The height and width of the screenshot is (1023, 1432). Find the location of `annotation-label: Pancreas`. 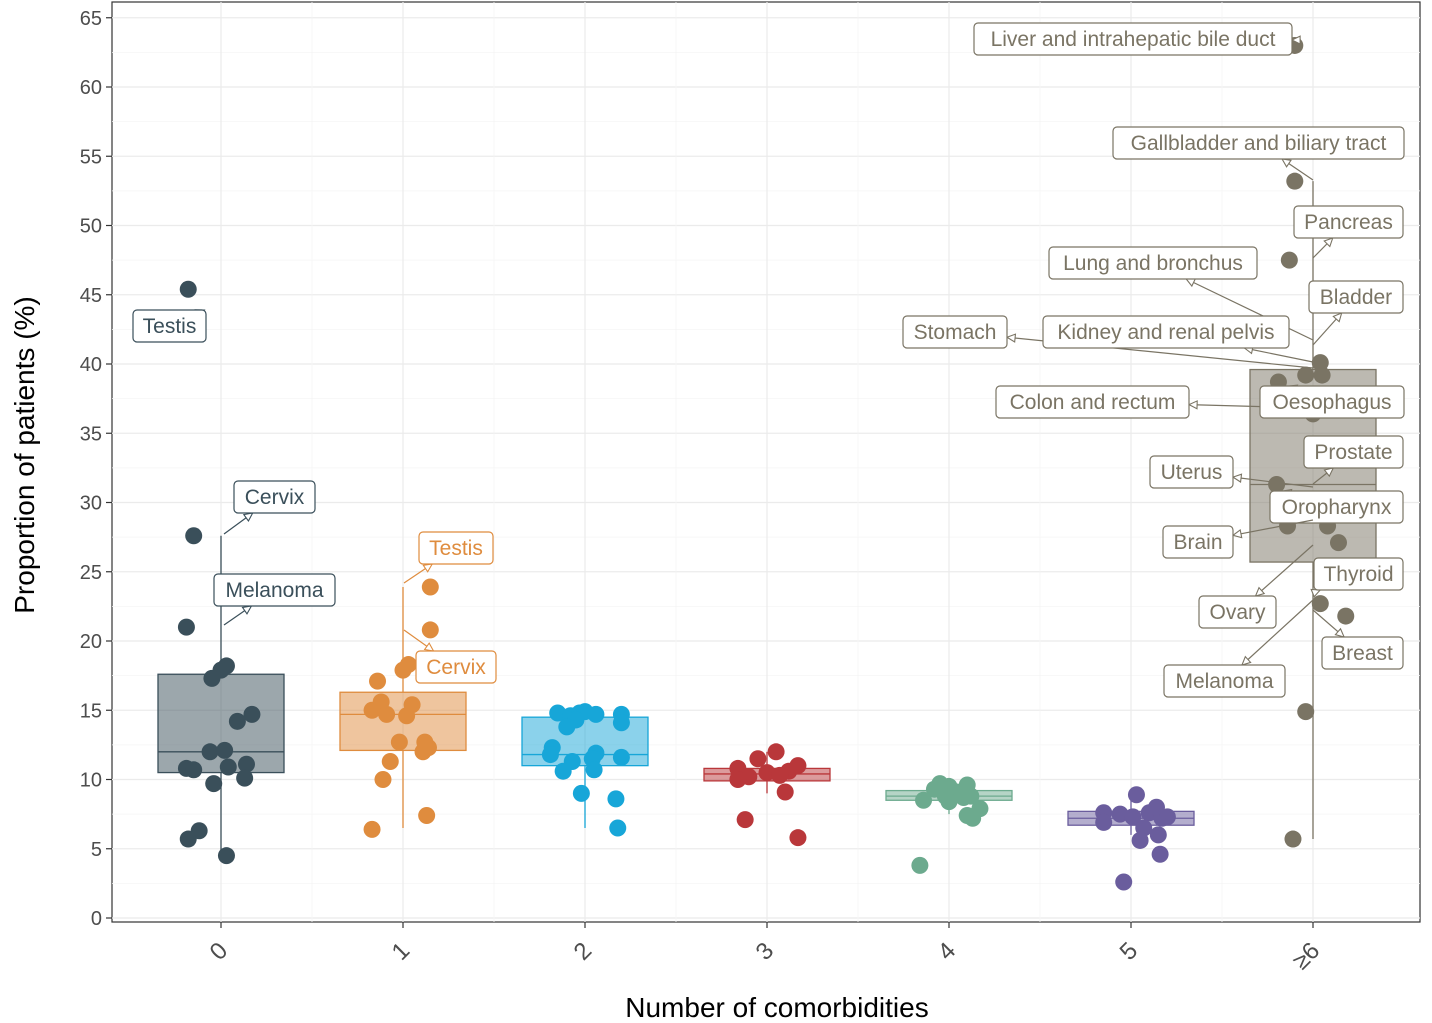

annotation-label: Pancreas is located at coordinates (1348, 232).